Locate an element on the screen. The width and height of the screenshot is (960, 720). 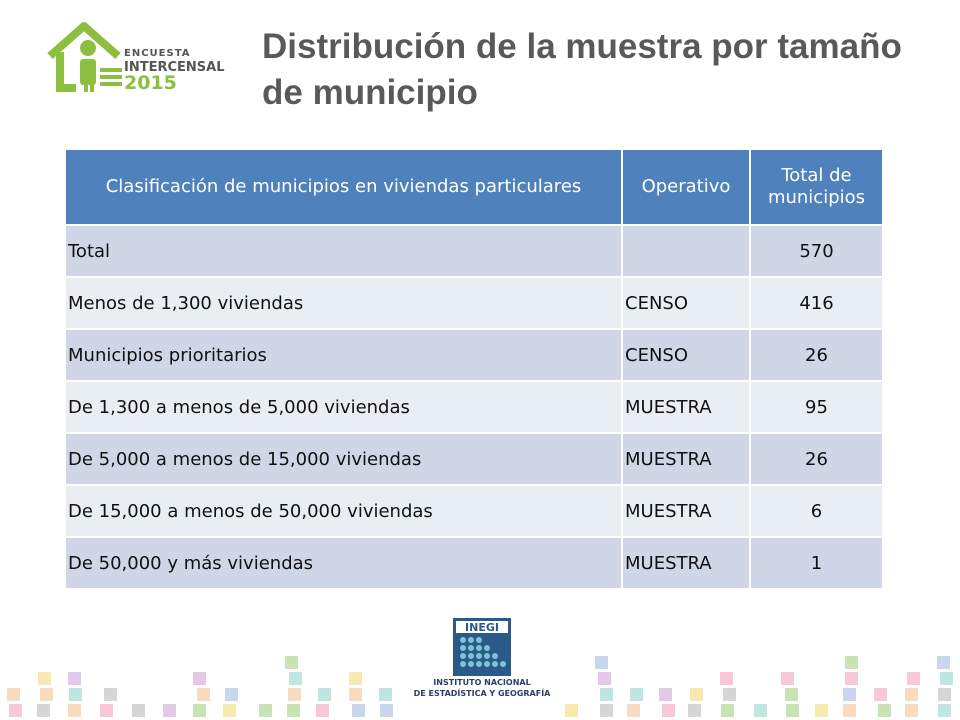
cell-clasificacion: Menos de 1,300 viviendas is located at coordinates (343, 303).